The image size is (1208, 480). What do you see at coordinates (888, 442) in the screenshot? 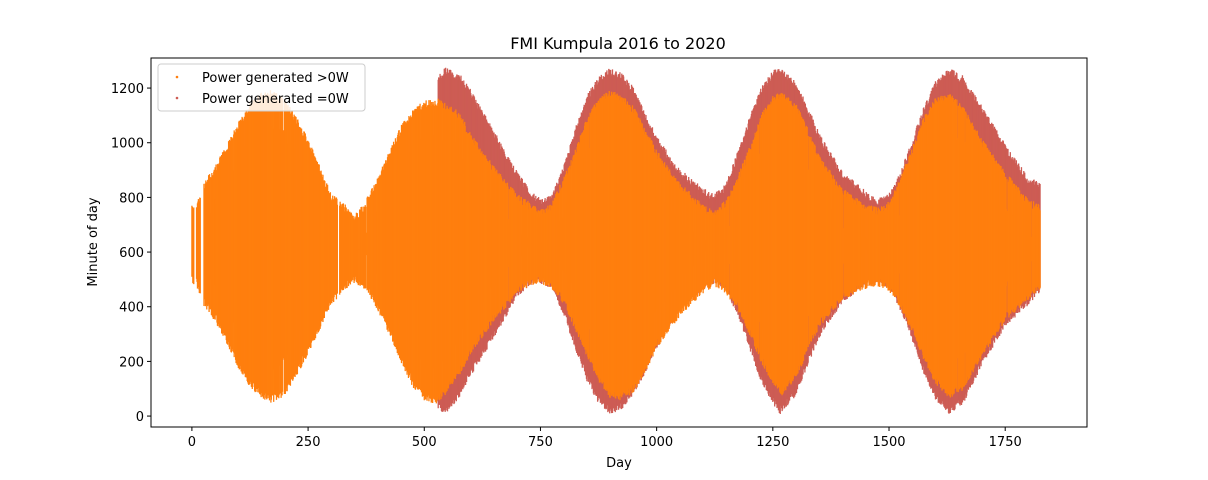
I see `x-tick-label: 1500` at bounding box center [888, 442].